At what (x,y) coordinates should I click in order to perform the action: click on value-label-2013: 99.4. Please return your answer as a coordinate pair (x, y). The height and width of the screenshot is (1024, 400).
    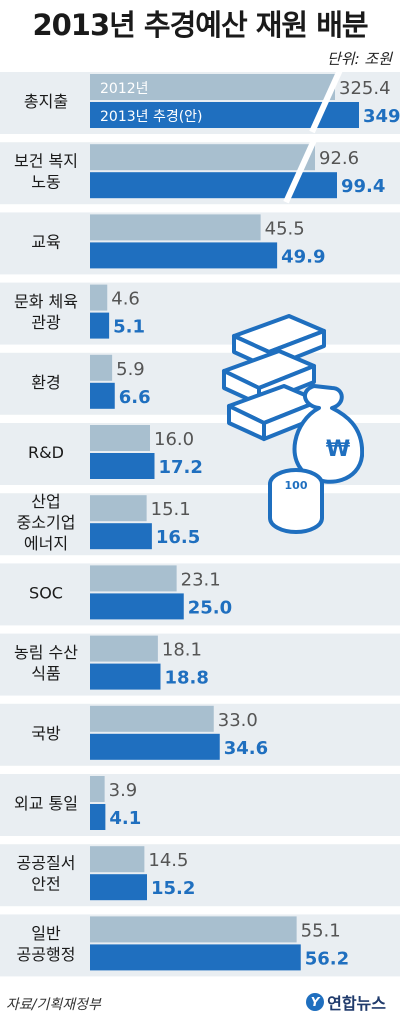
    Looking at the image, I should click on (363, 186).